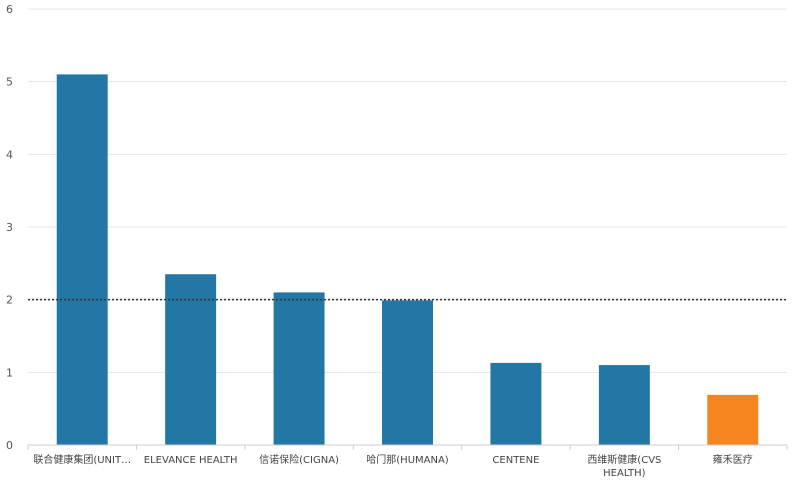 This screenshot has height=482, width=795. I want to click on x-category-label: ELEVANCE HEALTH, so click(191, 460).